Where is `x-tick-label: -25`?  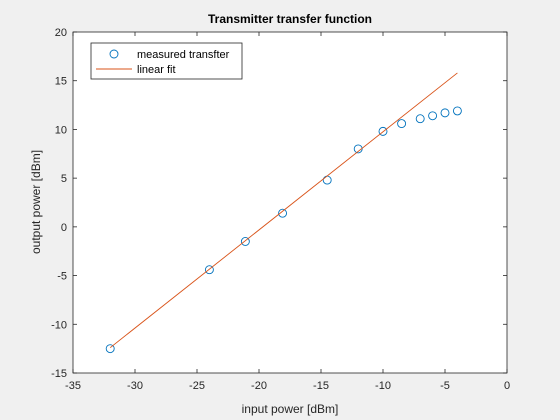 x-tick-label: -25 is located at coordinates (197, 386).